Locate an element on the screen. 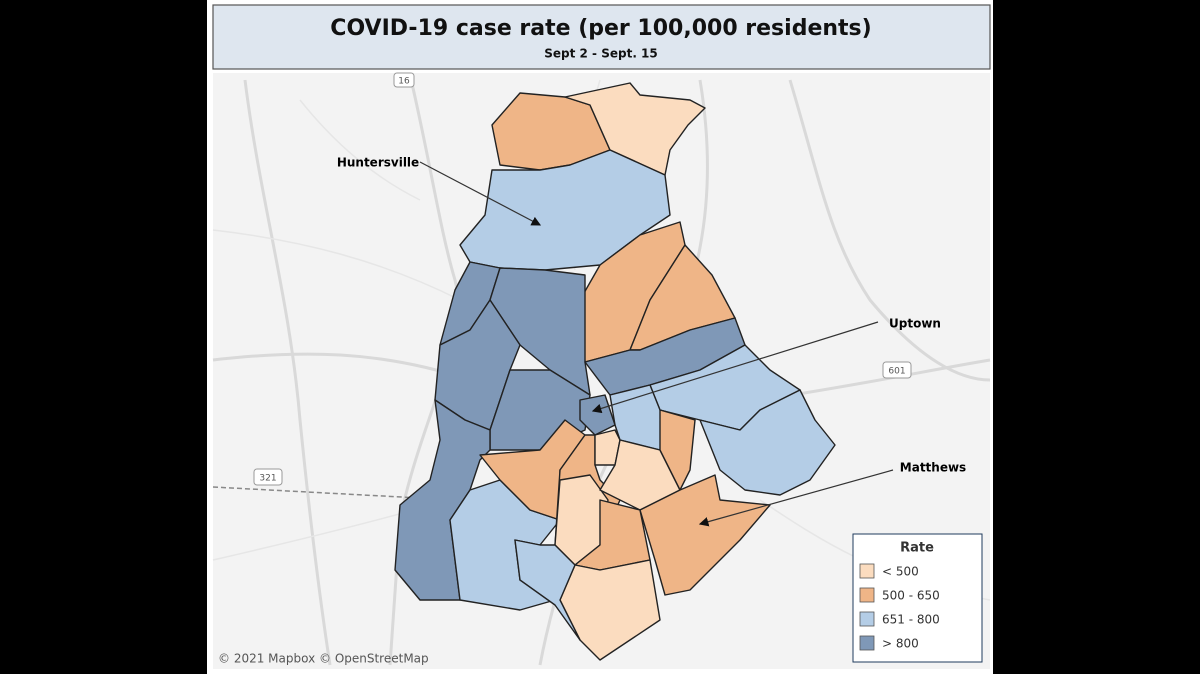 The height and width of the screenshot is (674, 1200). annotation: Uptown is located at coordinates (915, 324).